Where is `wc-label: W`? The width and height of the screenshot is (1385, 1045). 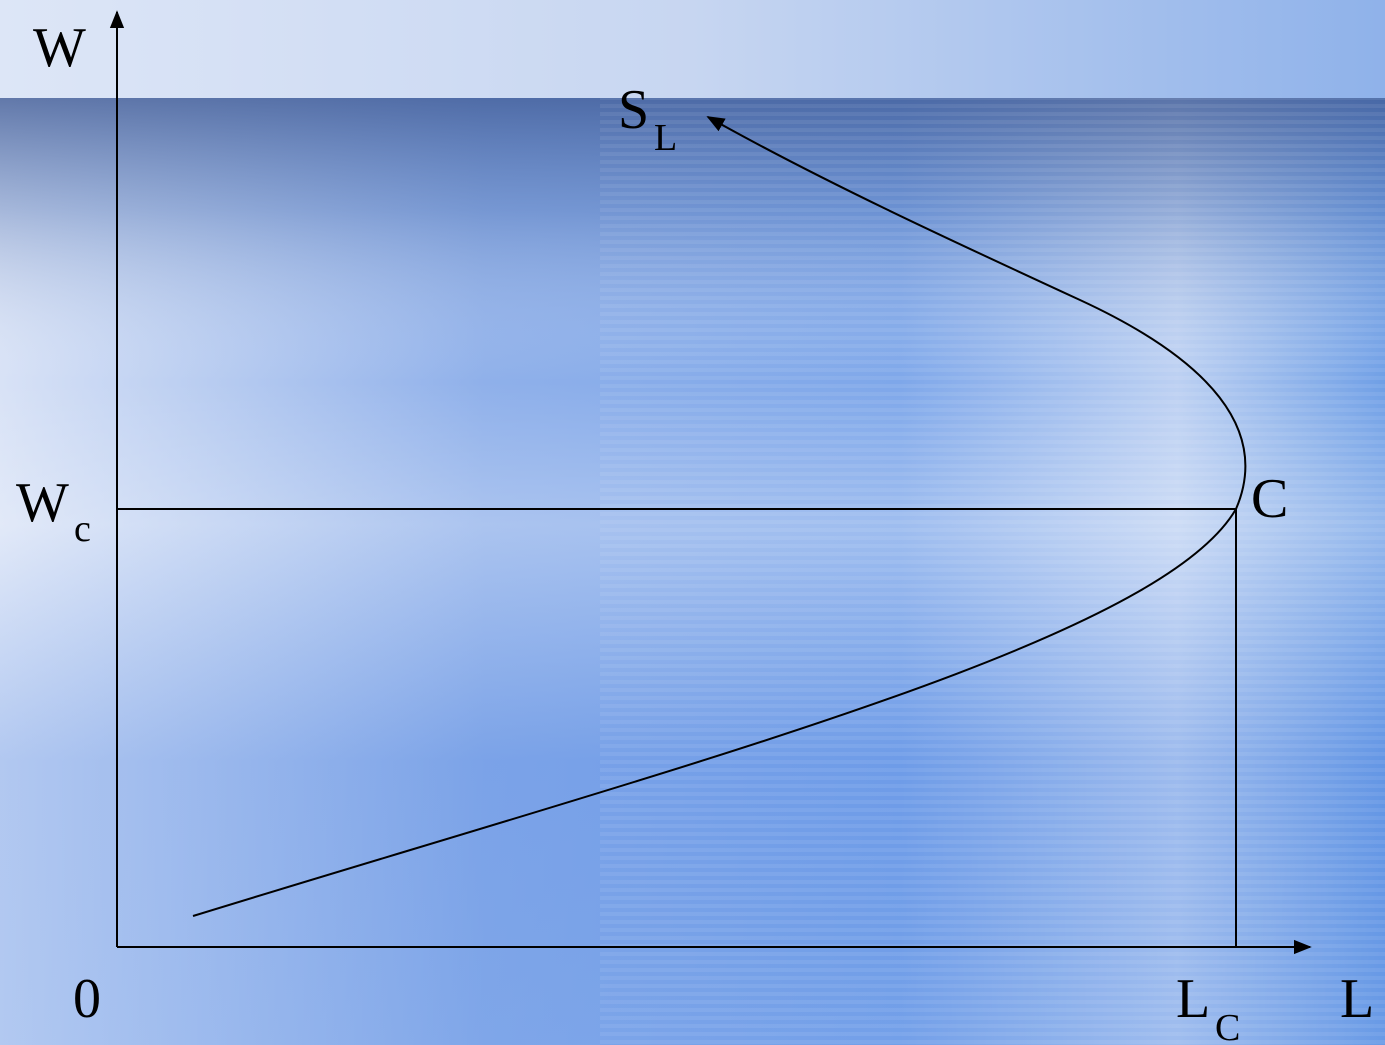 wc-label: W is located at coordinates (42, 503).